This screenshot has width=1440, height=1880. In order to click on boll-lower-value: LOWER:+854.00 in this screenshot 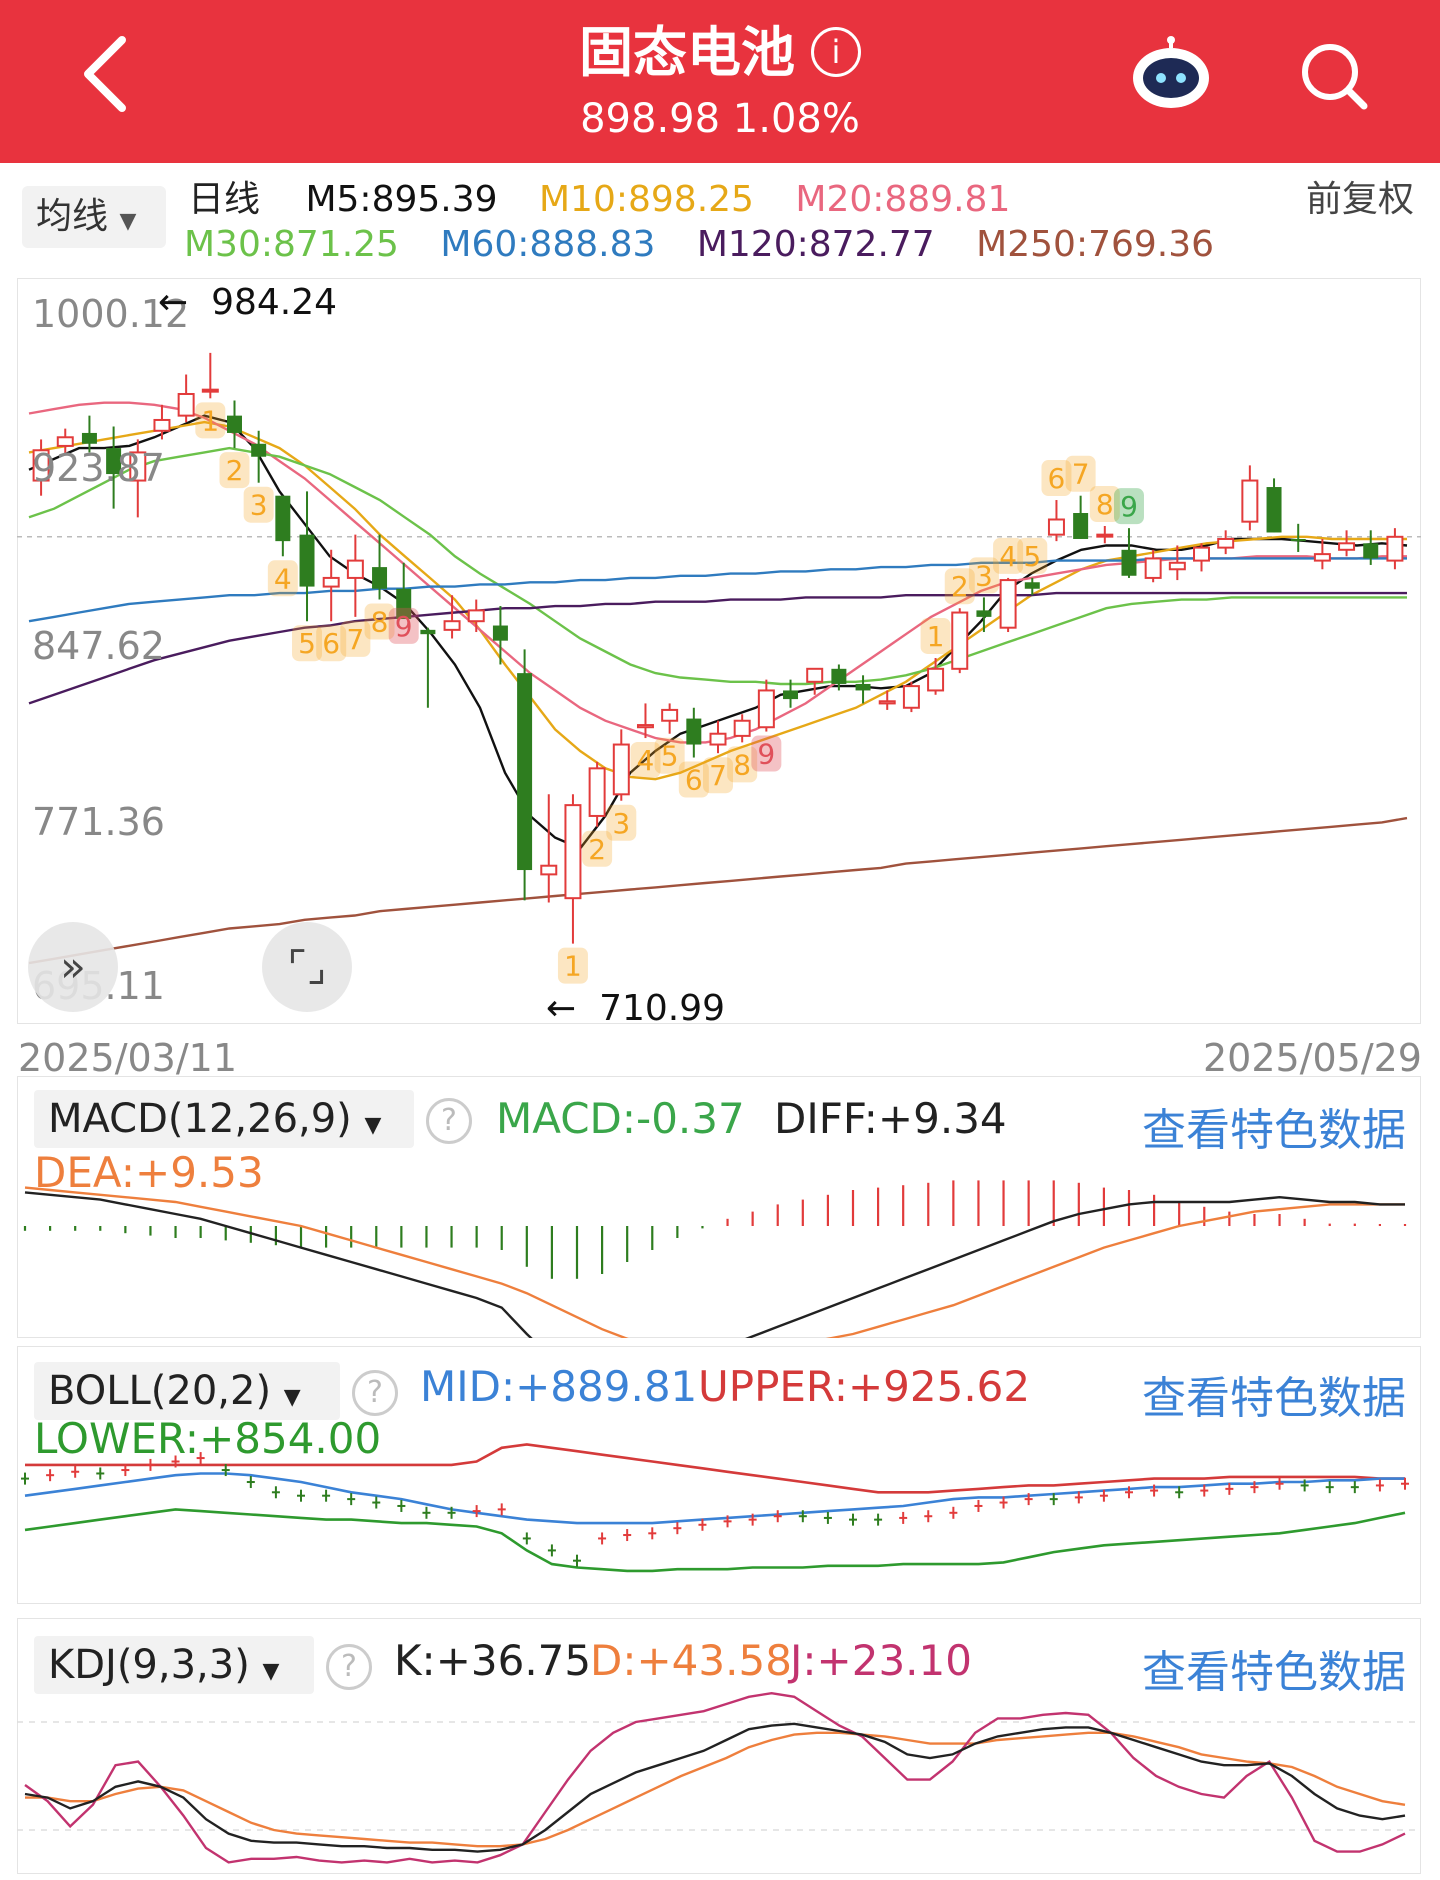, I will do `click(208, 1438)`.